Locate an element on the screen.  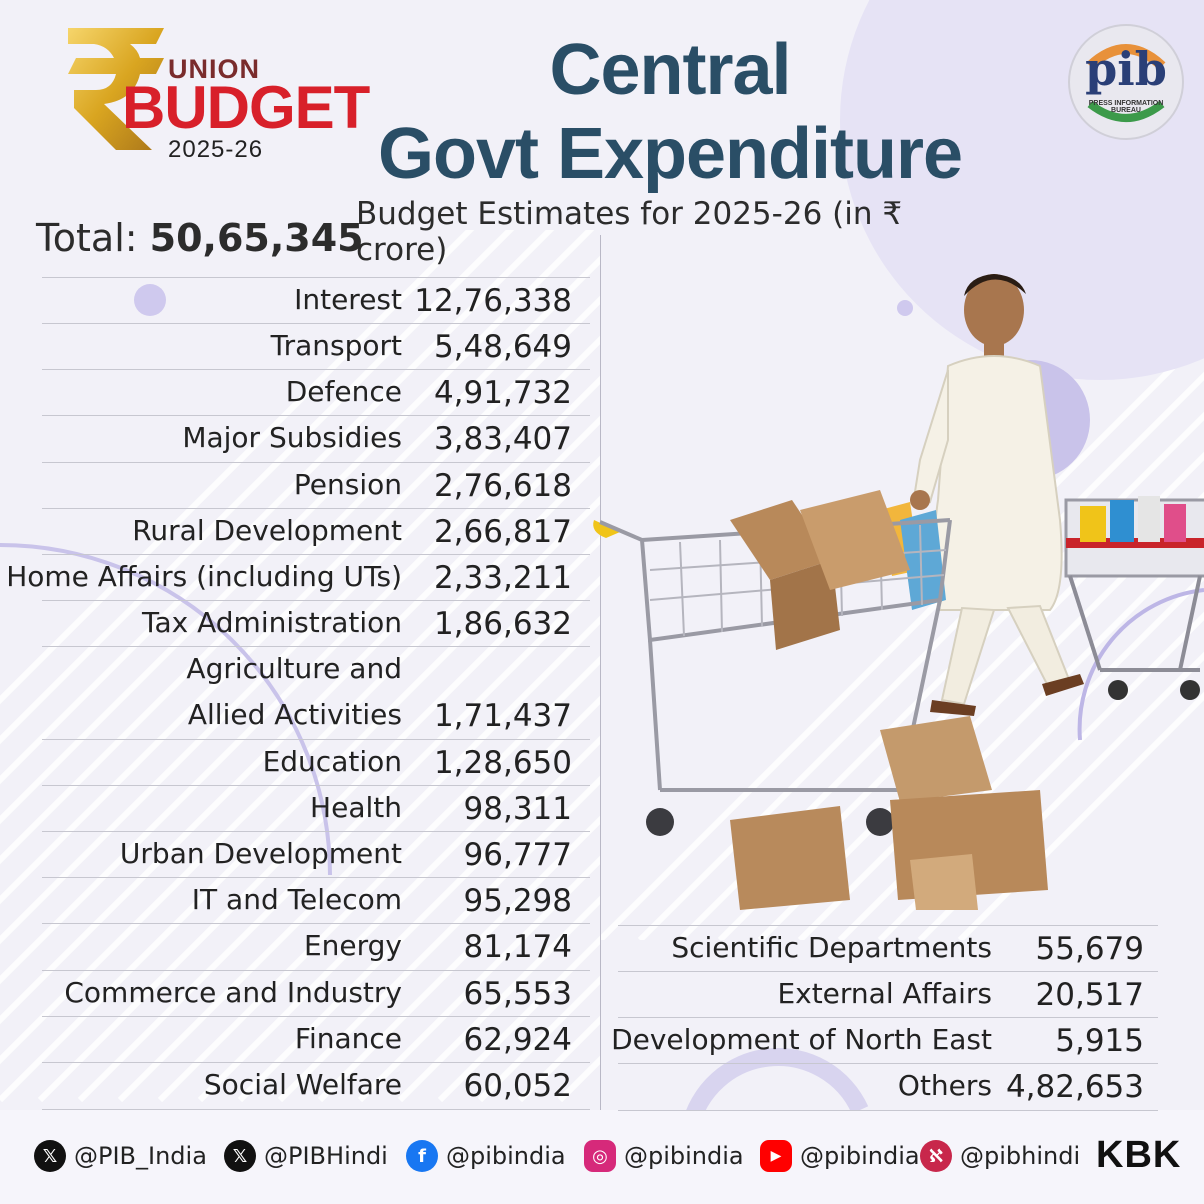
table-row: Education 1,28,650 is located at coordinates (316, 762).